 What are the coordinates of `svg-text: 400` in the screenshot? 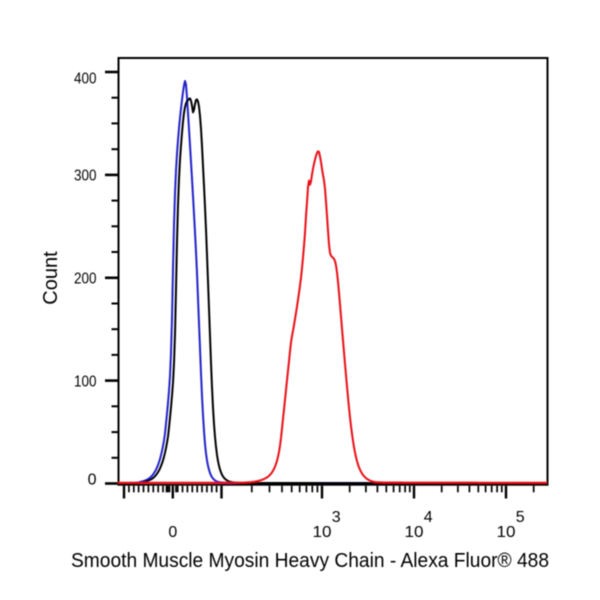 It's located at (85, 79).